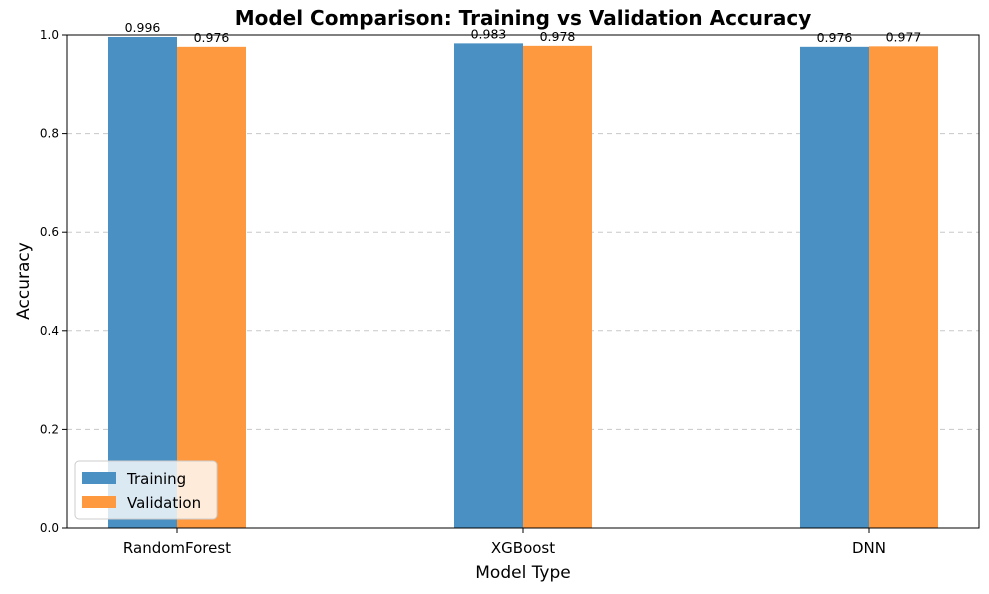 Image resolution: width=989 pixels, height=594 pixels. What do you see at coordinates (49, 331) in the screenshot?
I see `y-tick-label: 0.4` at bounding box center [49, 331].